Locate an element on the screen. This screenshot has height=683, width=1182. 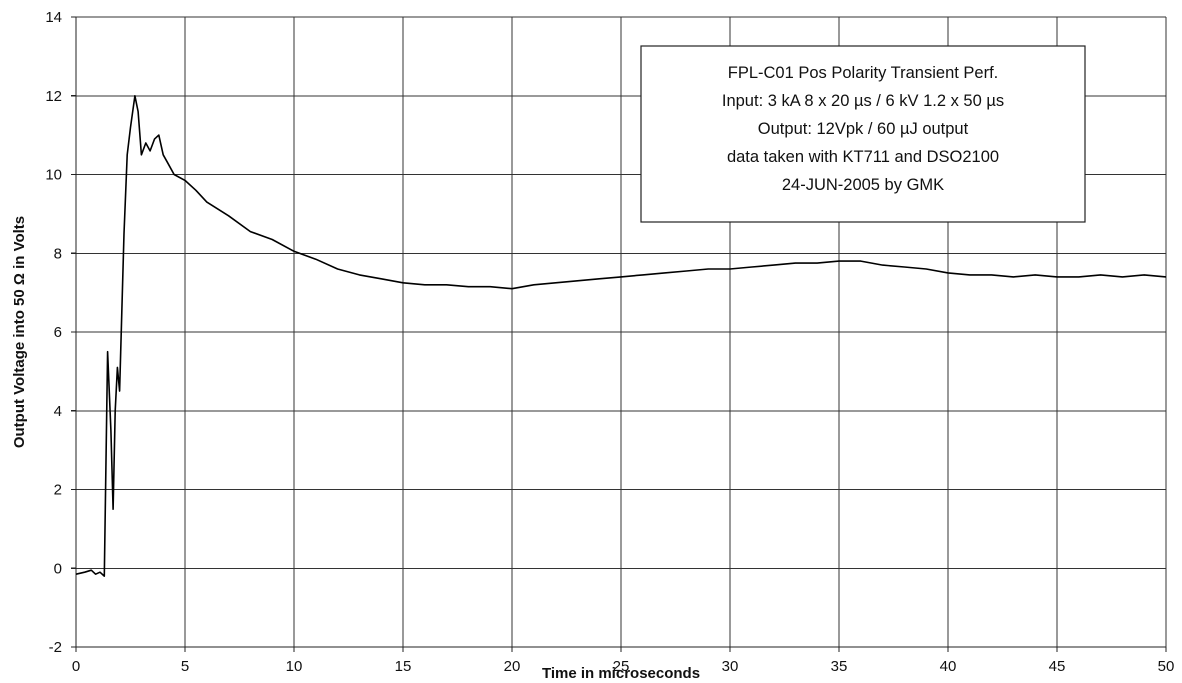
y-tick-labels: -2 0 2 4 6 8 10 12 14 is located at coordinates (53, 332).